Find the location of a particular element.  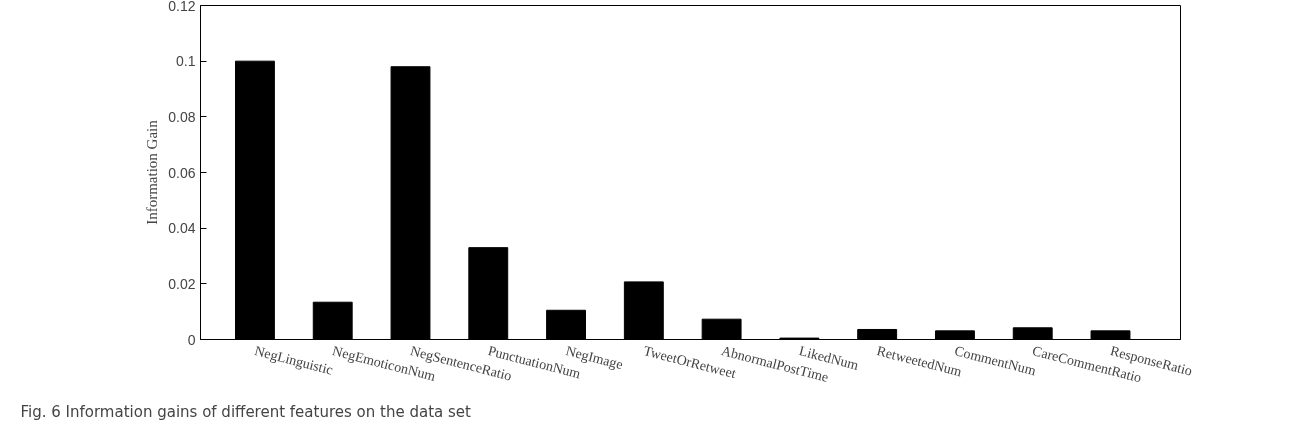

y-tick-label: 0.1 is located at coordinates (186, 61).